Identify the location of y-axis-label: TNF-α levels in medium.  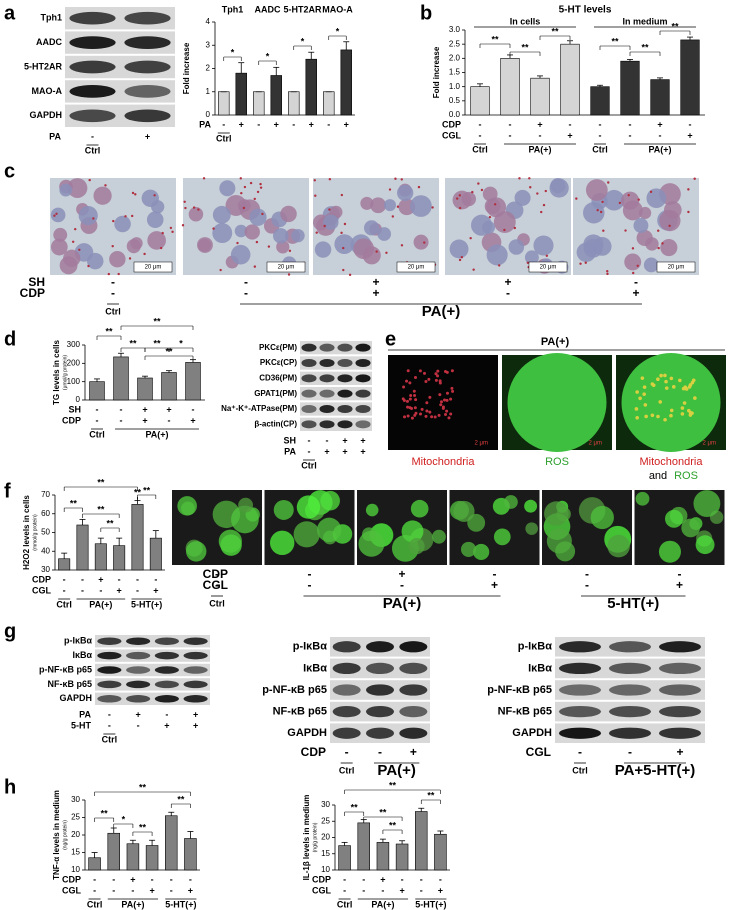
(56, 835).